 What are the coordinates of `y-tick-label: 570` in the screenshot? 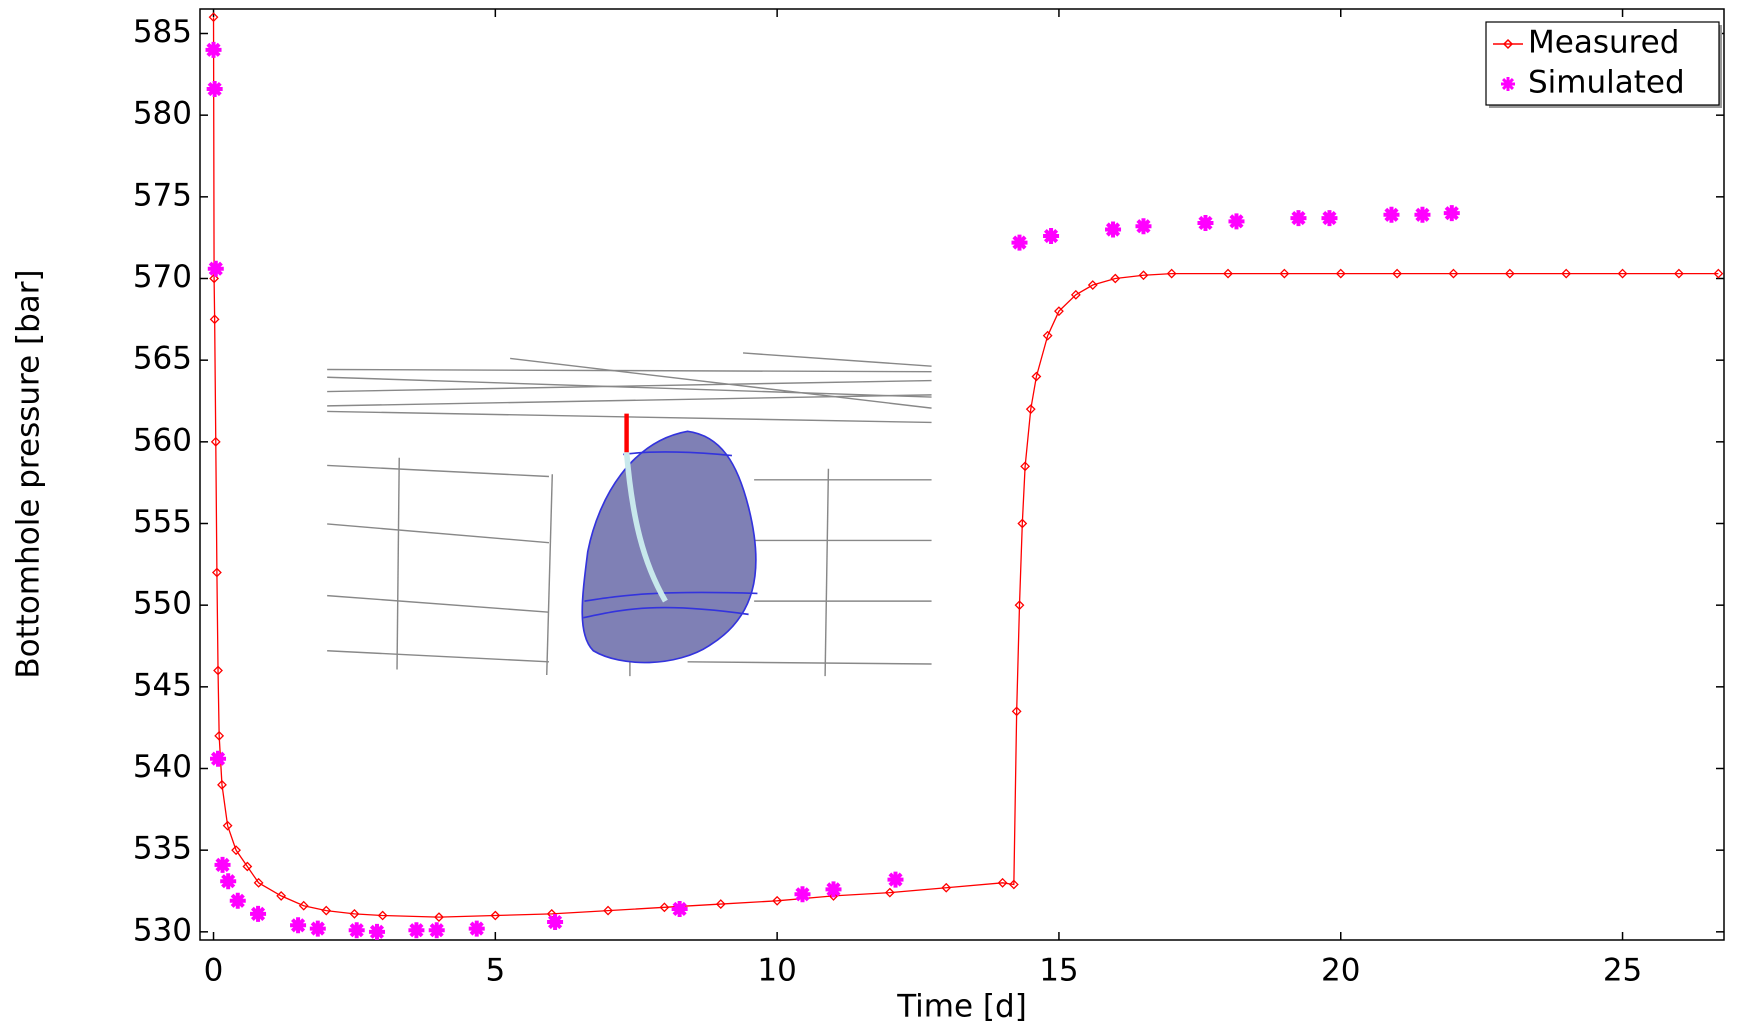 It's located at (162, 277).